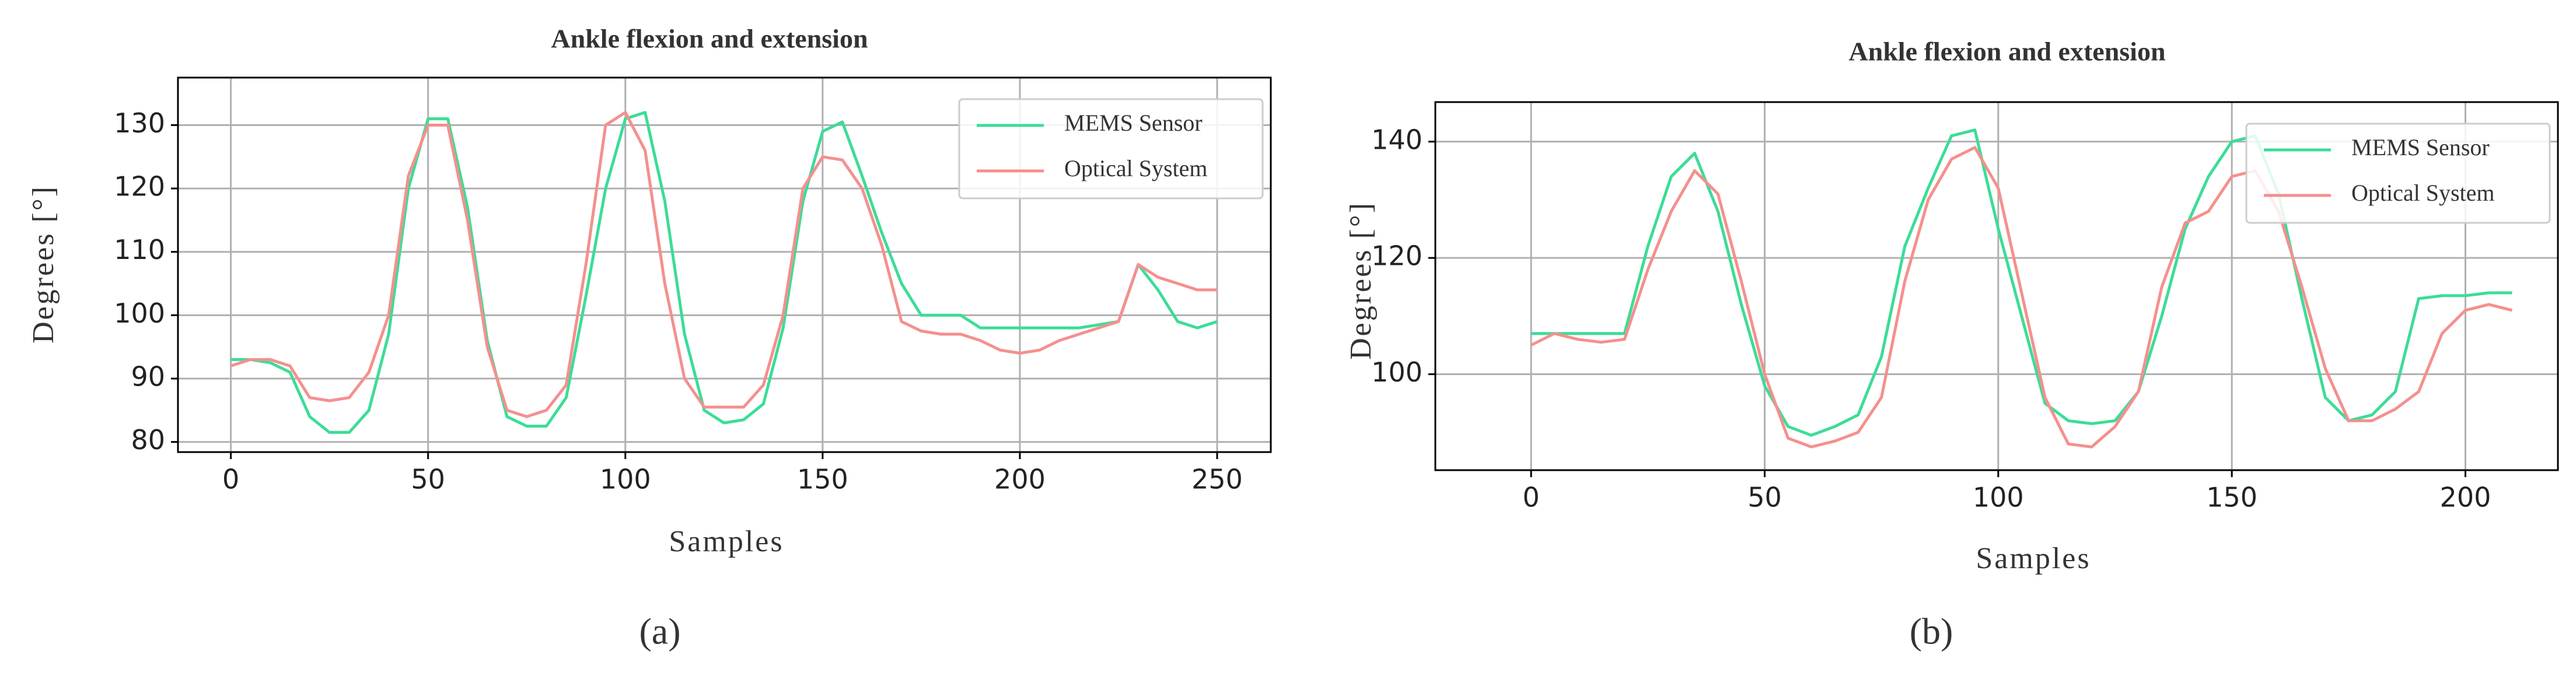 Image resolution: width=2576 pixels, height=686 pixels. What do you see at coordinates (1217, 480) in the screenshot?
I see `x-tick-label: 250` at bounding box center [1217, 480].